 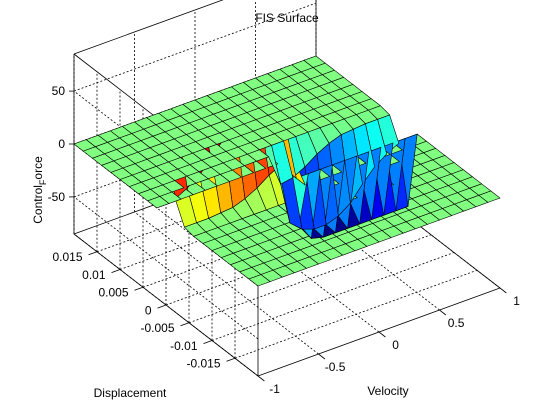 What do you see at coordinates (274, 389) in the screenshot?
I see `x-tick-label: -1` at bounding box center [274, 389].